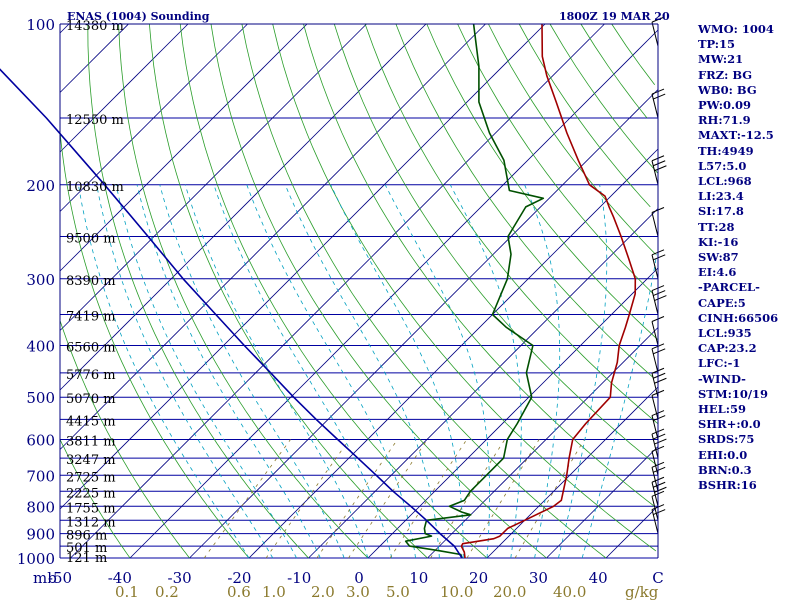  I want to click on height-label: 8390 m, so click(91, 281).